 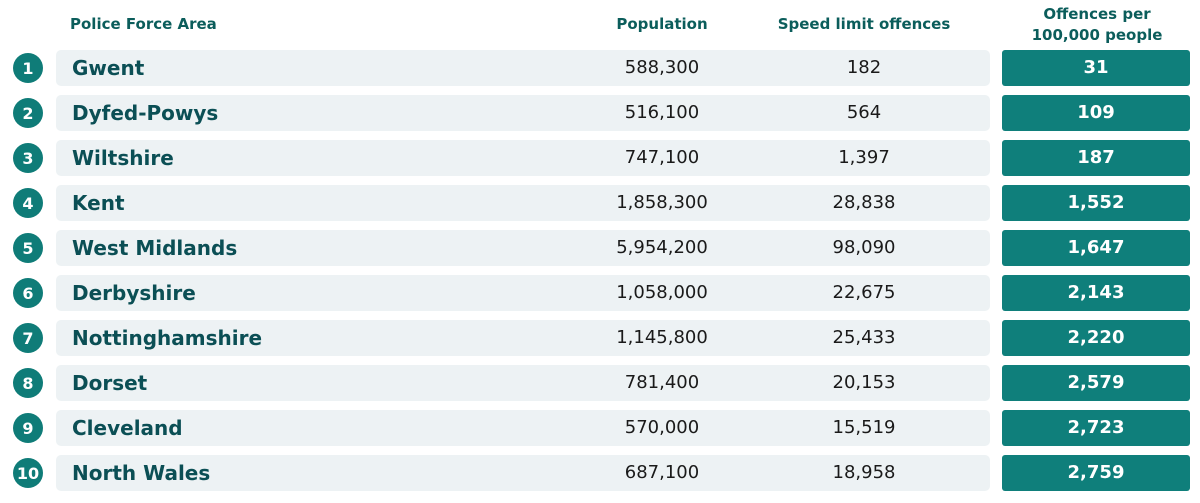 I want to click on offences: 182, so click(x=864, y=67).